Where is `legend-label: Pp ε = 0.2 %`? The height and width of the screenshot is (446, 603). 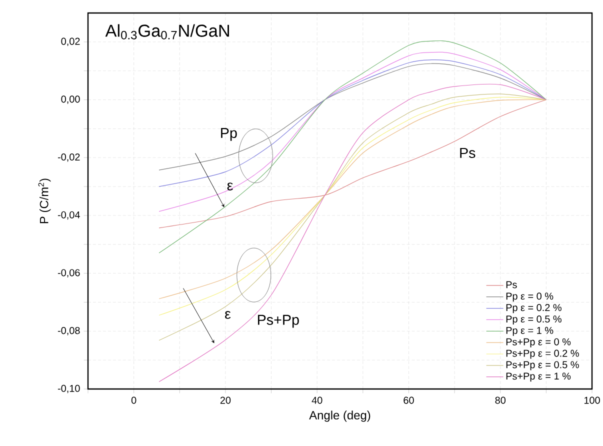
legend-label: Pp ε = 0.2 % is located at coordinates (534, 309).